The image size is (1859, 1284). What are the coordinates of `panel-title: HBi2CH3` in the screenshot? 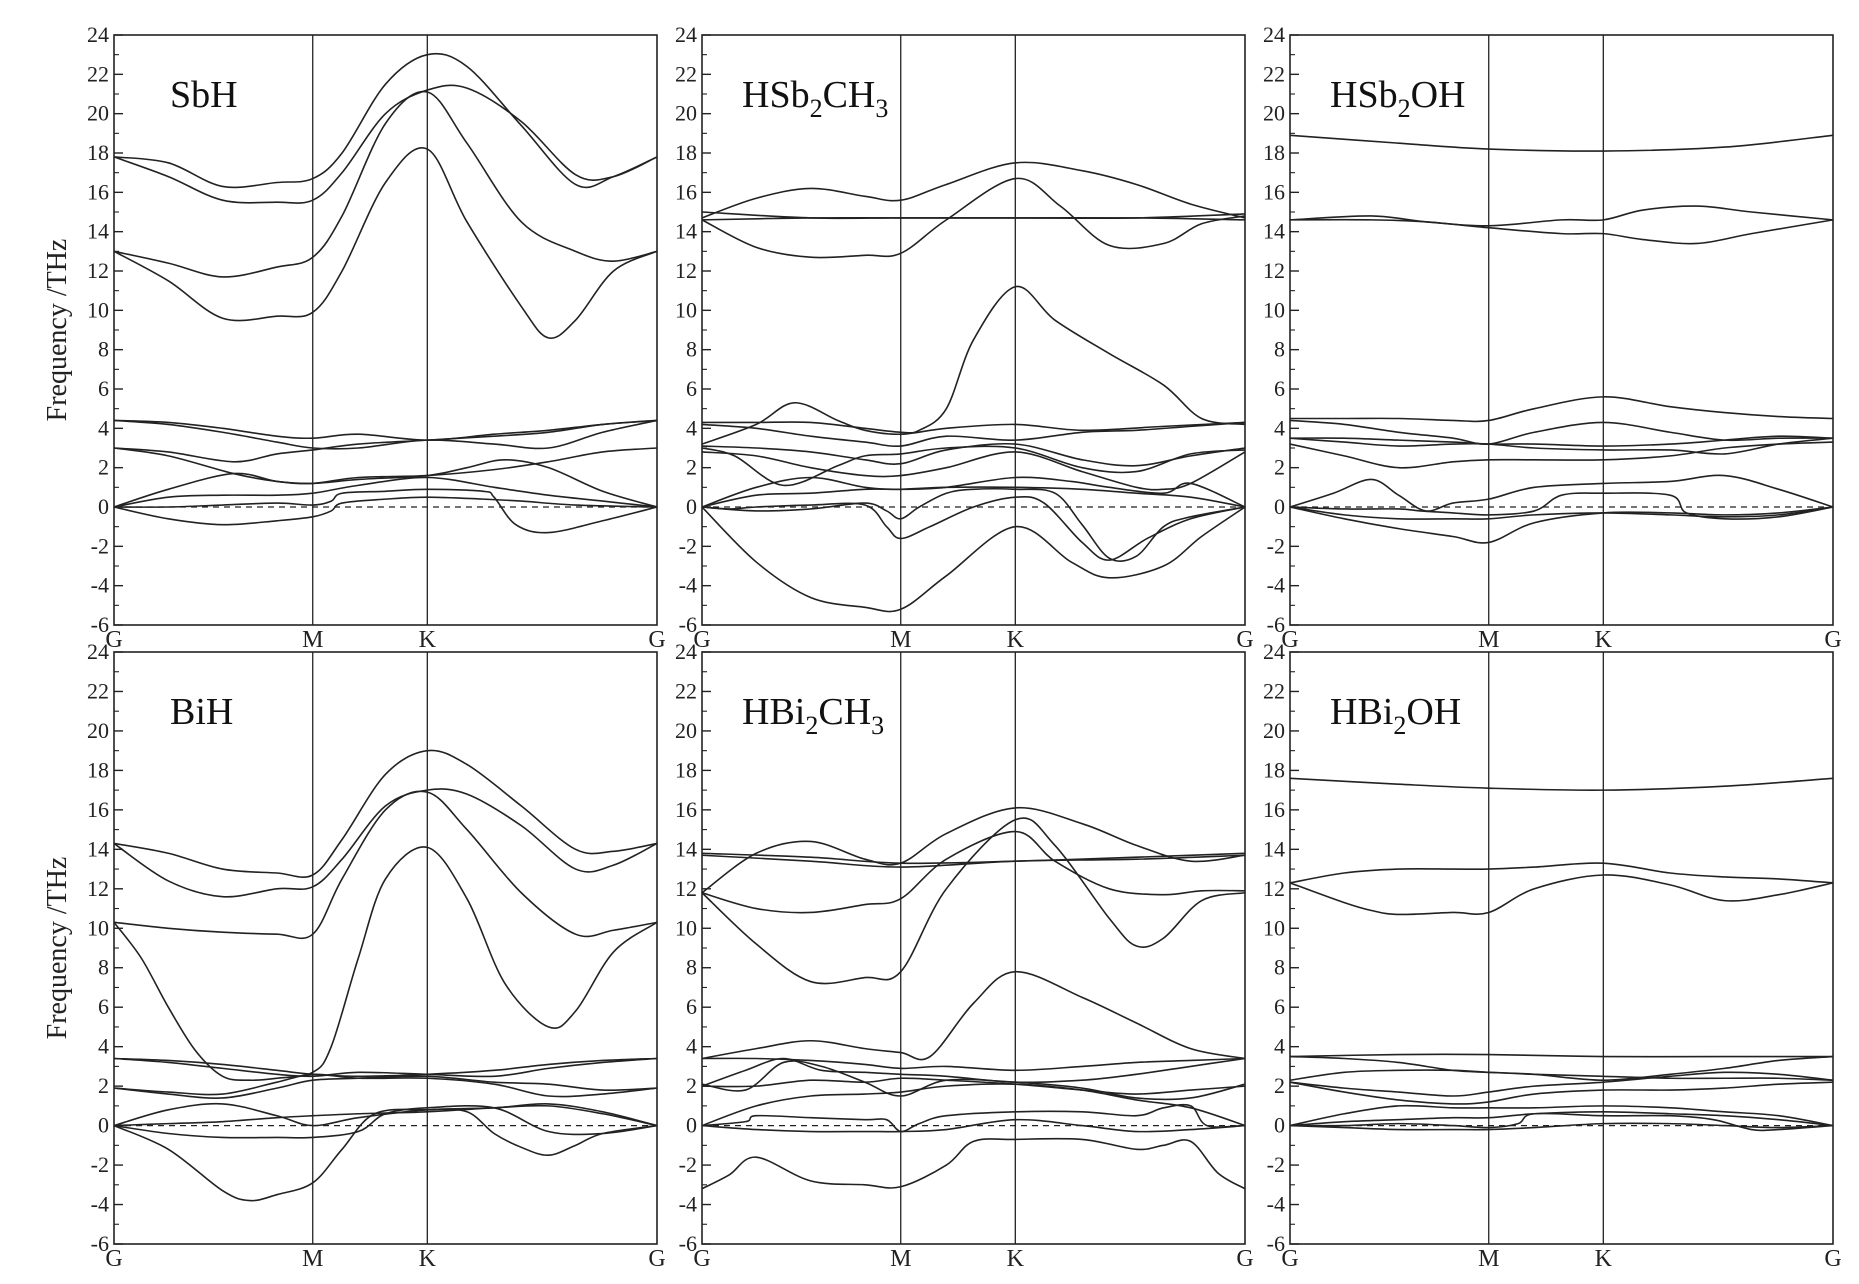 It's located at (813, 715).